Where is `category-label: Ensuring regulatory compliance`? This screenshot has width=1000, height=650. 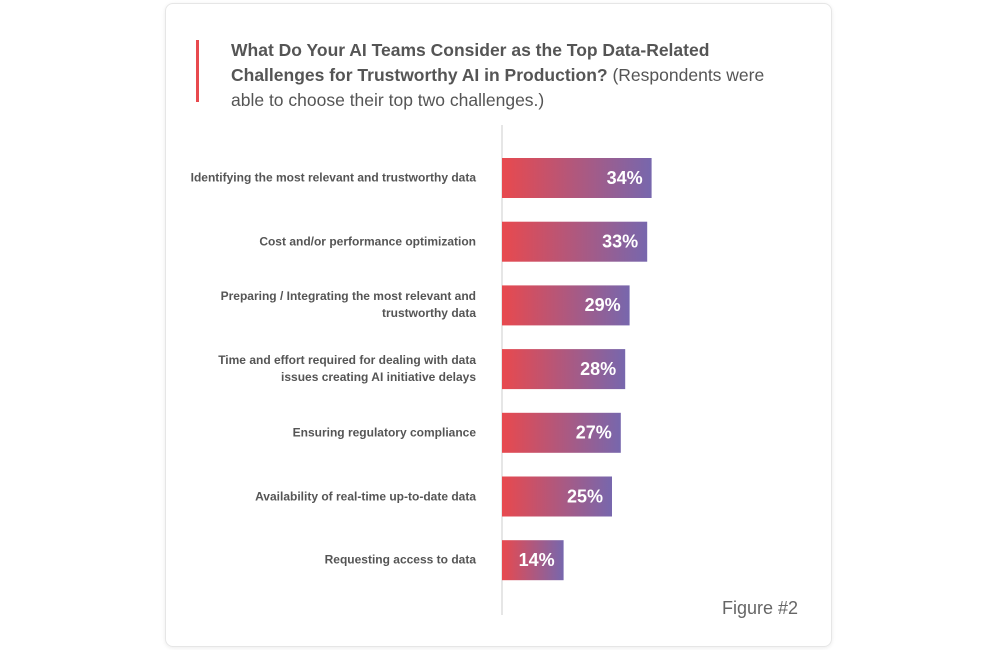 category-label: Ensuring regulatory compliance is located at coordinates (384, 432).